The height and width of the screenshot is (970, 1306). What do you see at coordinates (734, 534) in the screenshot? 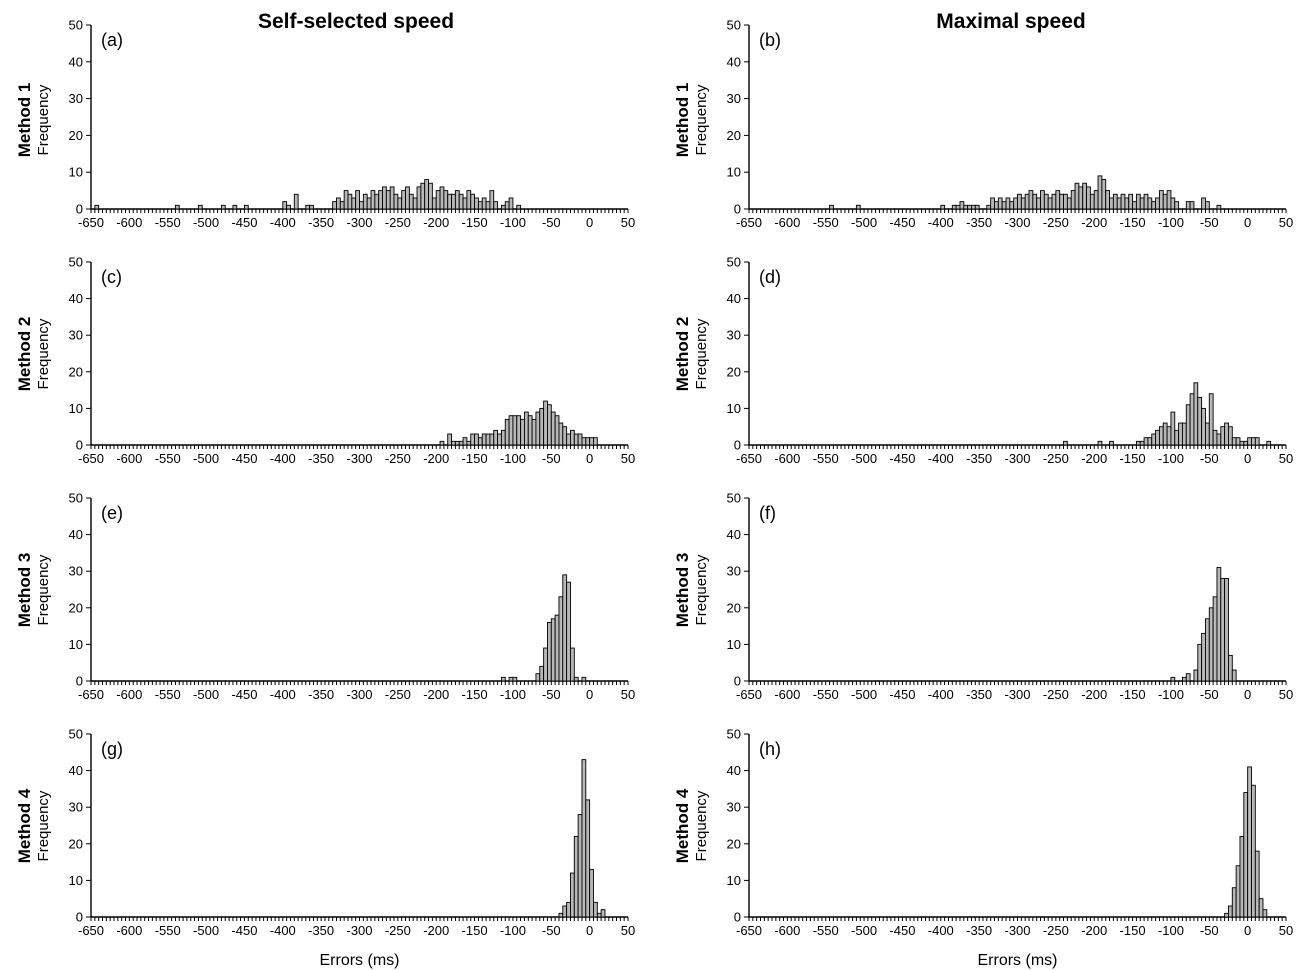
I see `y-tick-label: 40` at bounding box center [734, 534].